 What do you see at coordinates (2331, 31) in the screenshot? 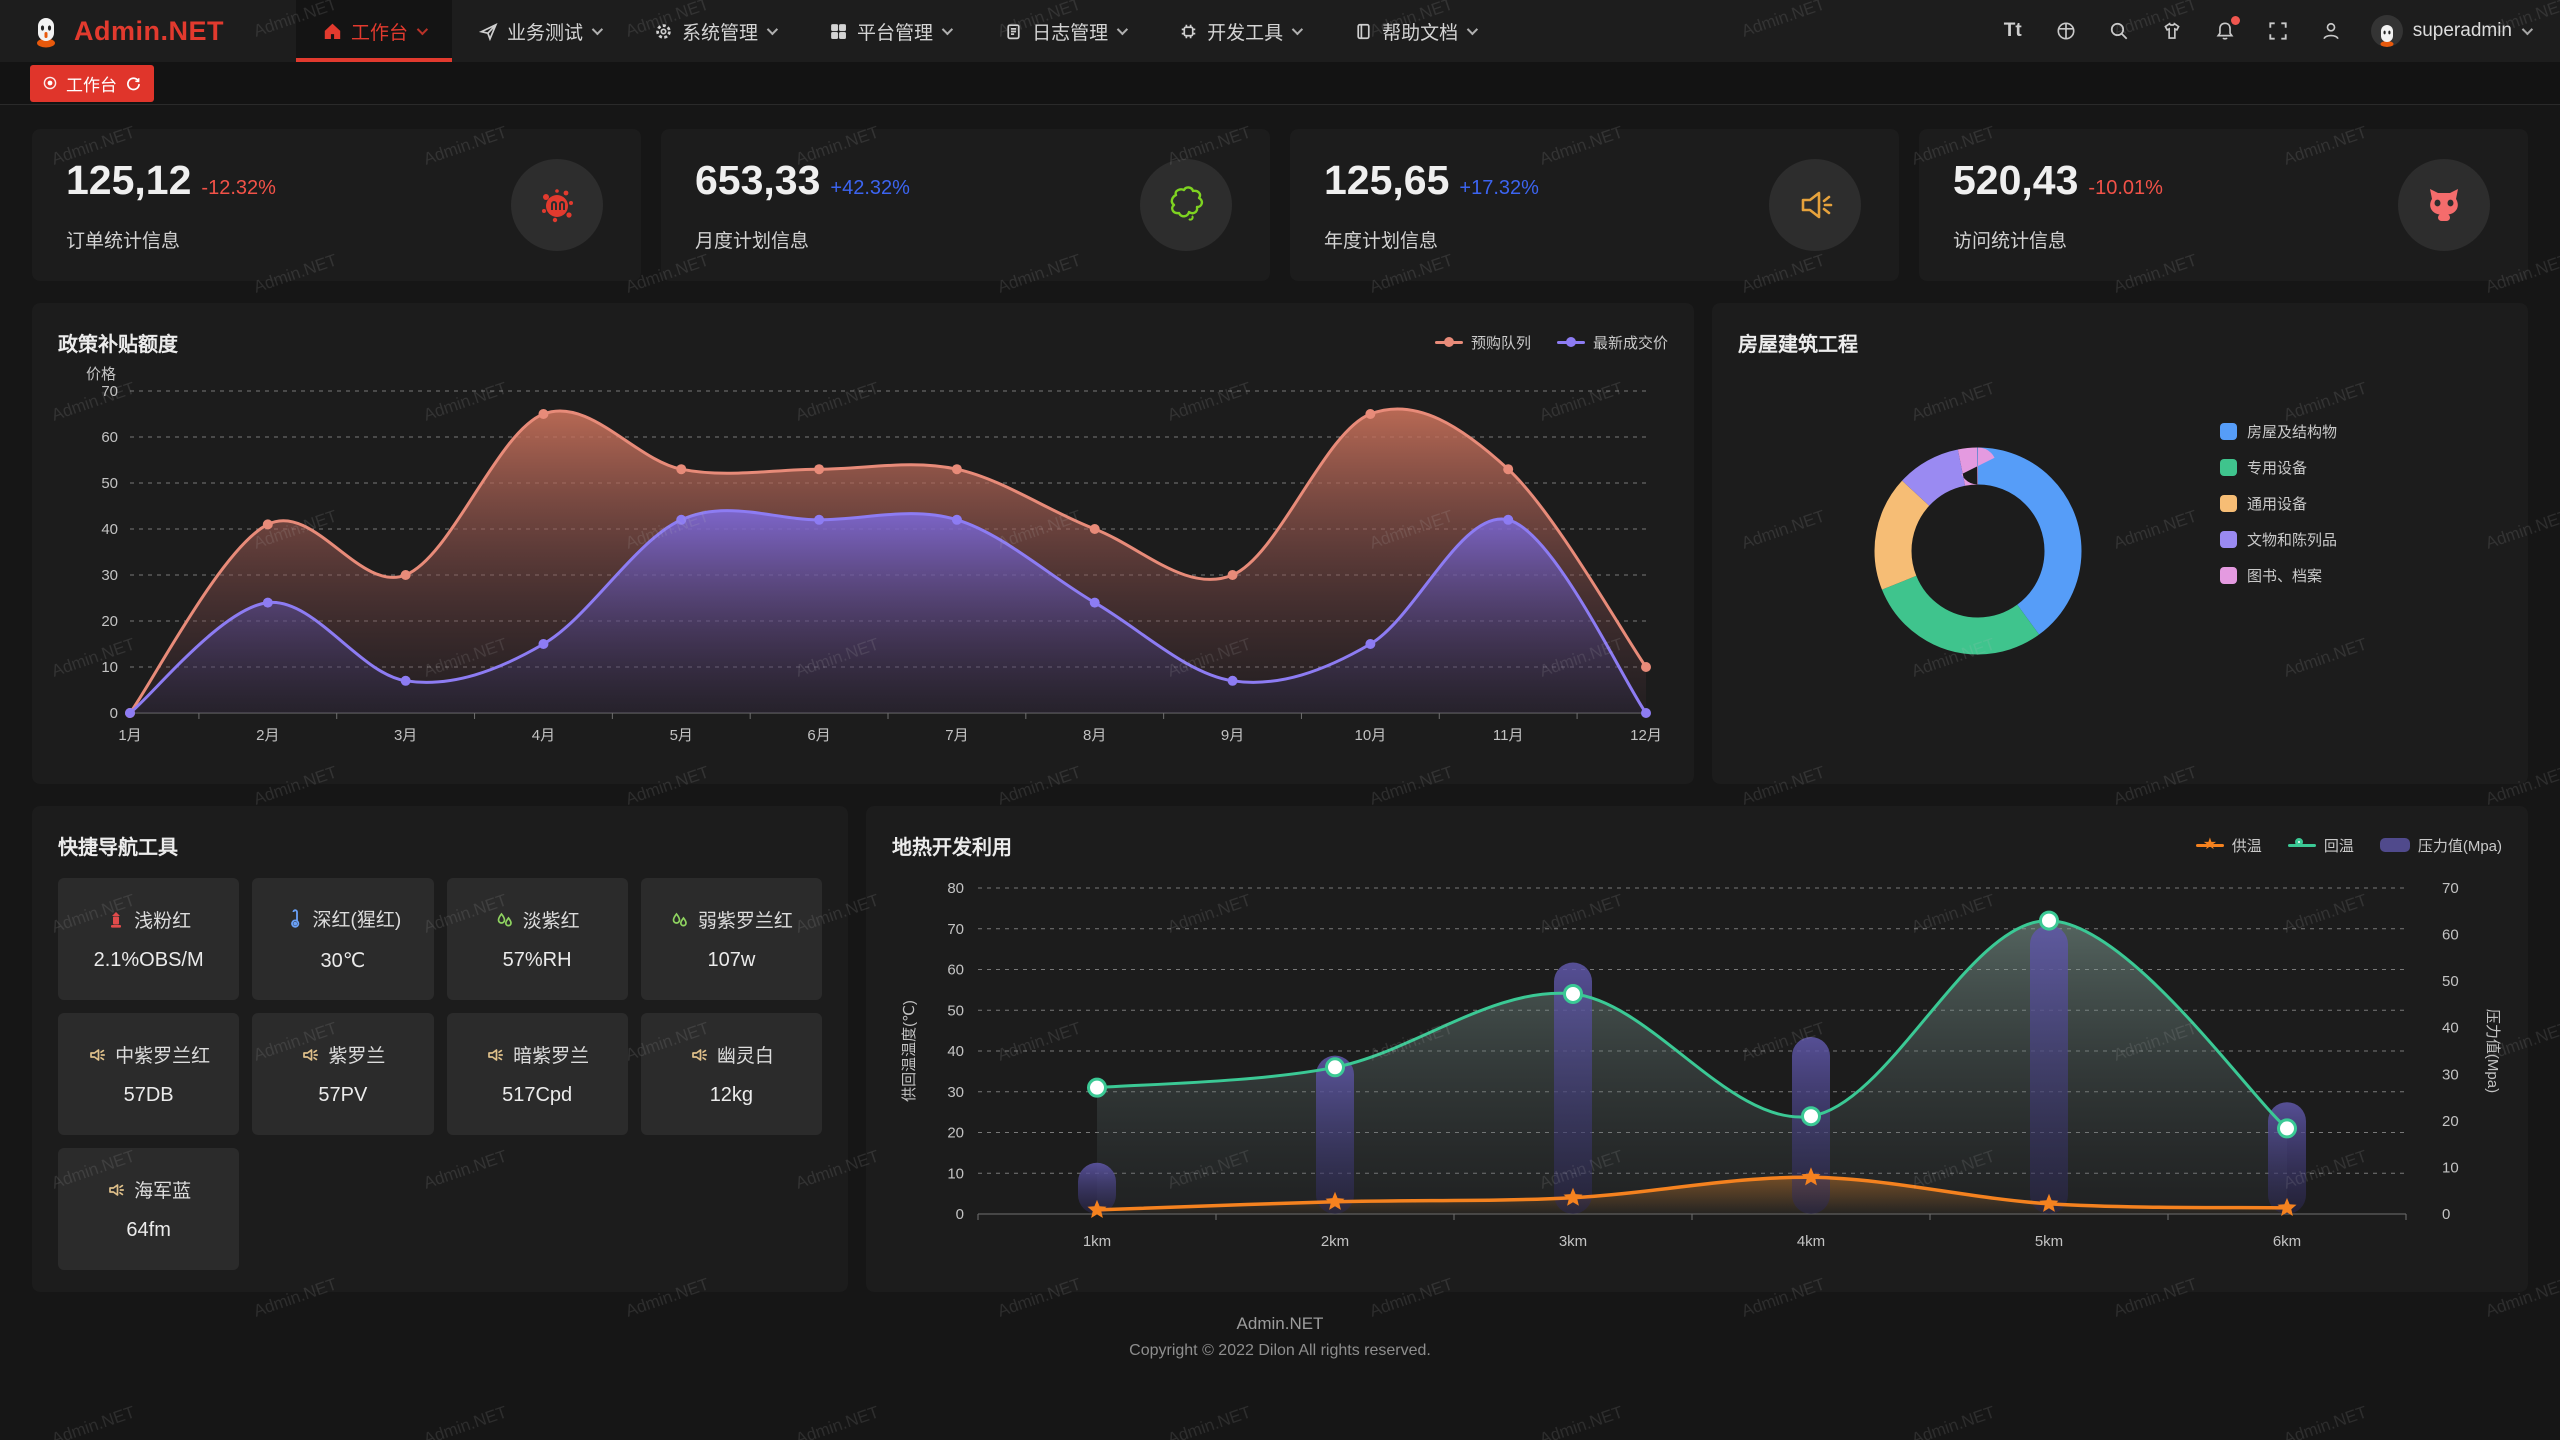
I see `user-profile-icon` at bounding box center [2331, 31].